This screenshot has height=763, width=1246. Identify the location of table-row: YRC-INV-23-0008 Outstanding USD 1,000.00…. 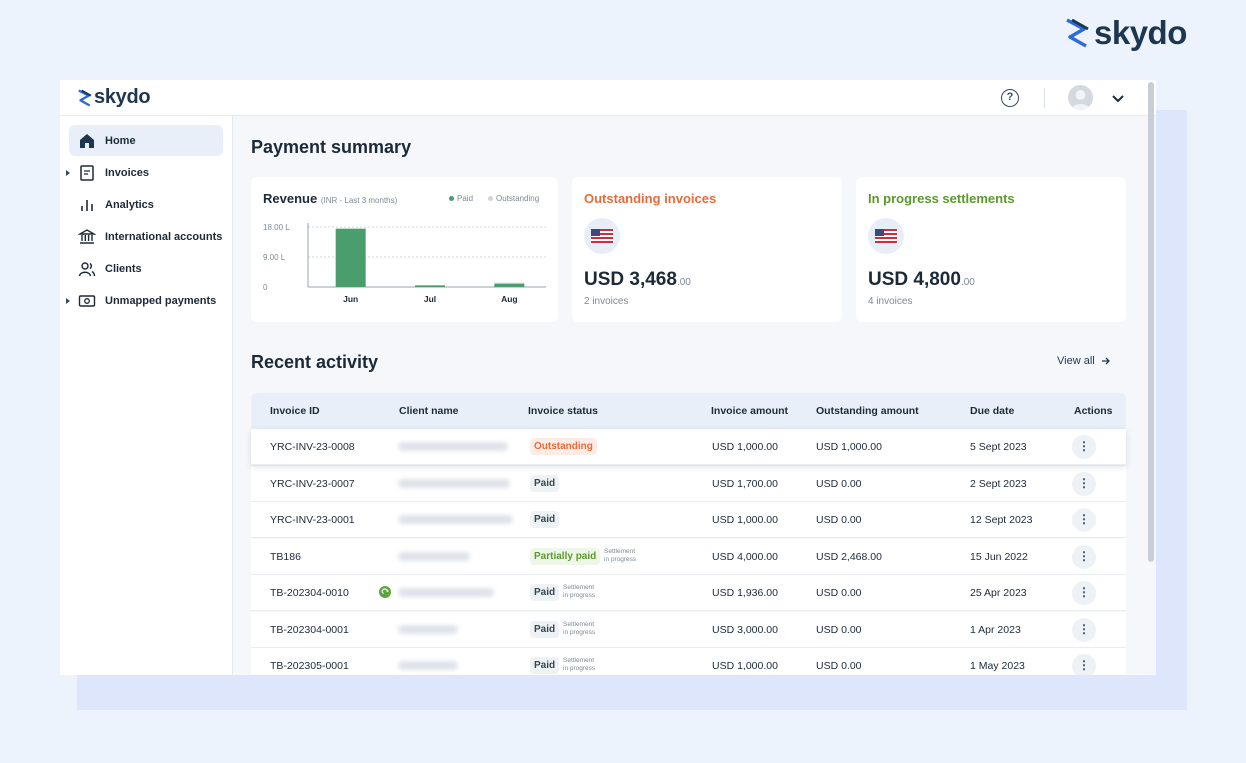
(688, 447).